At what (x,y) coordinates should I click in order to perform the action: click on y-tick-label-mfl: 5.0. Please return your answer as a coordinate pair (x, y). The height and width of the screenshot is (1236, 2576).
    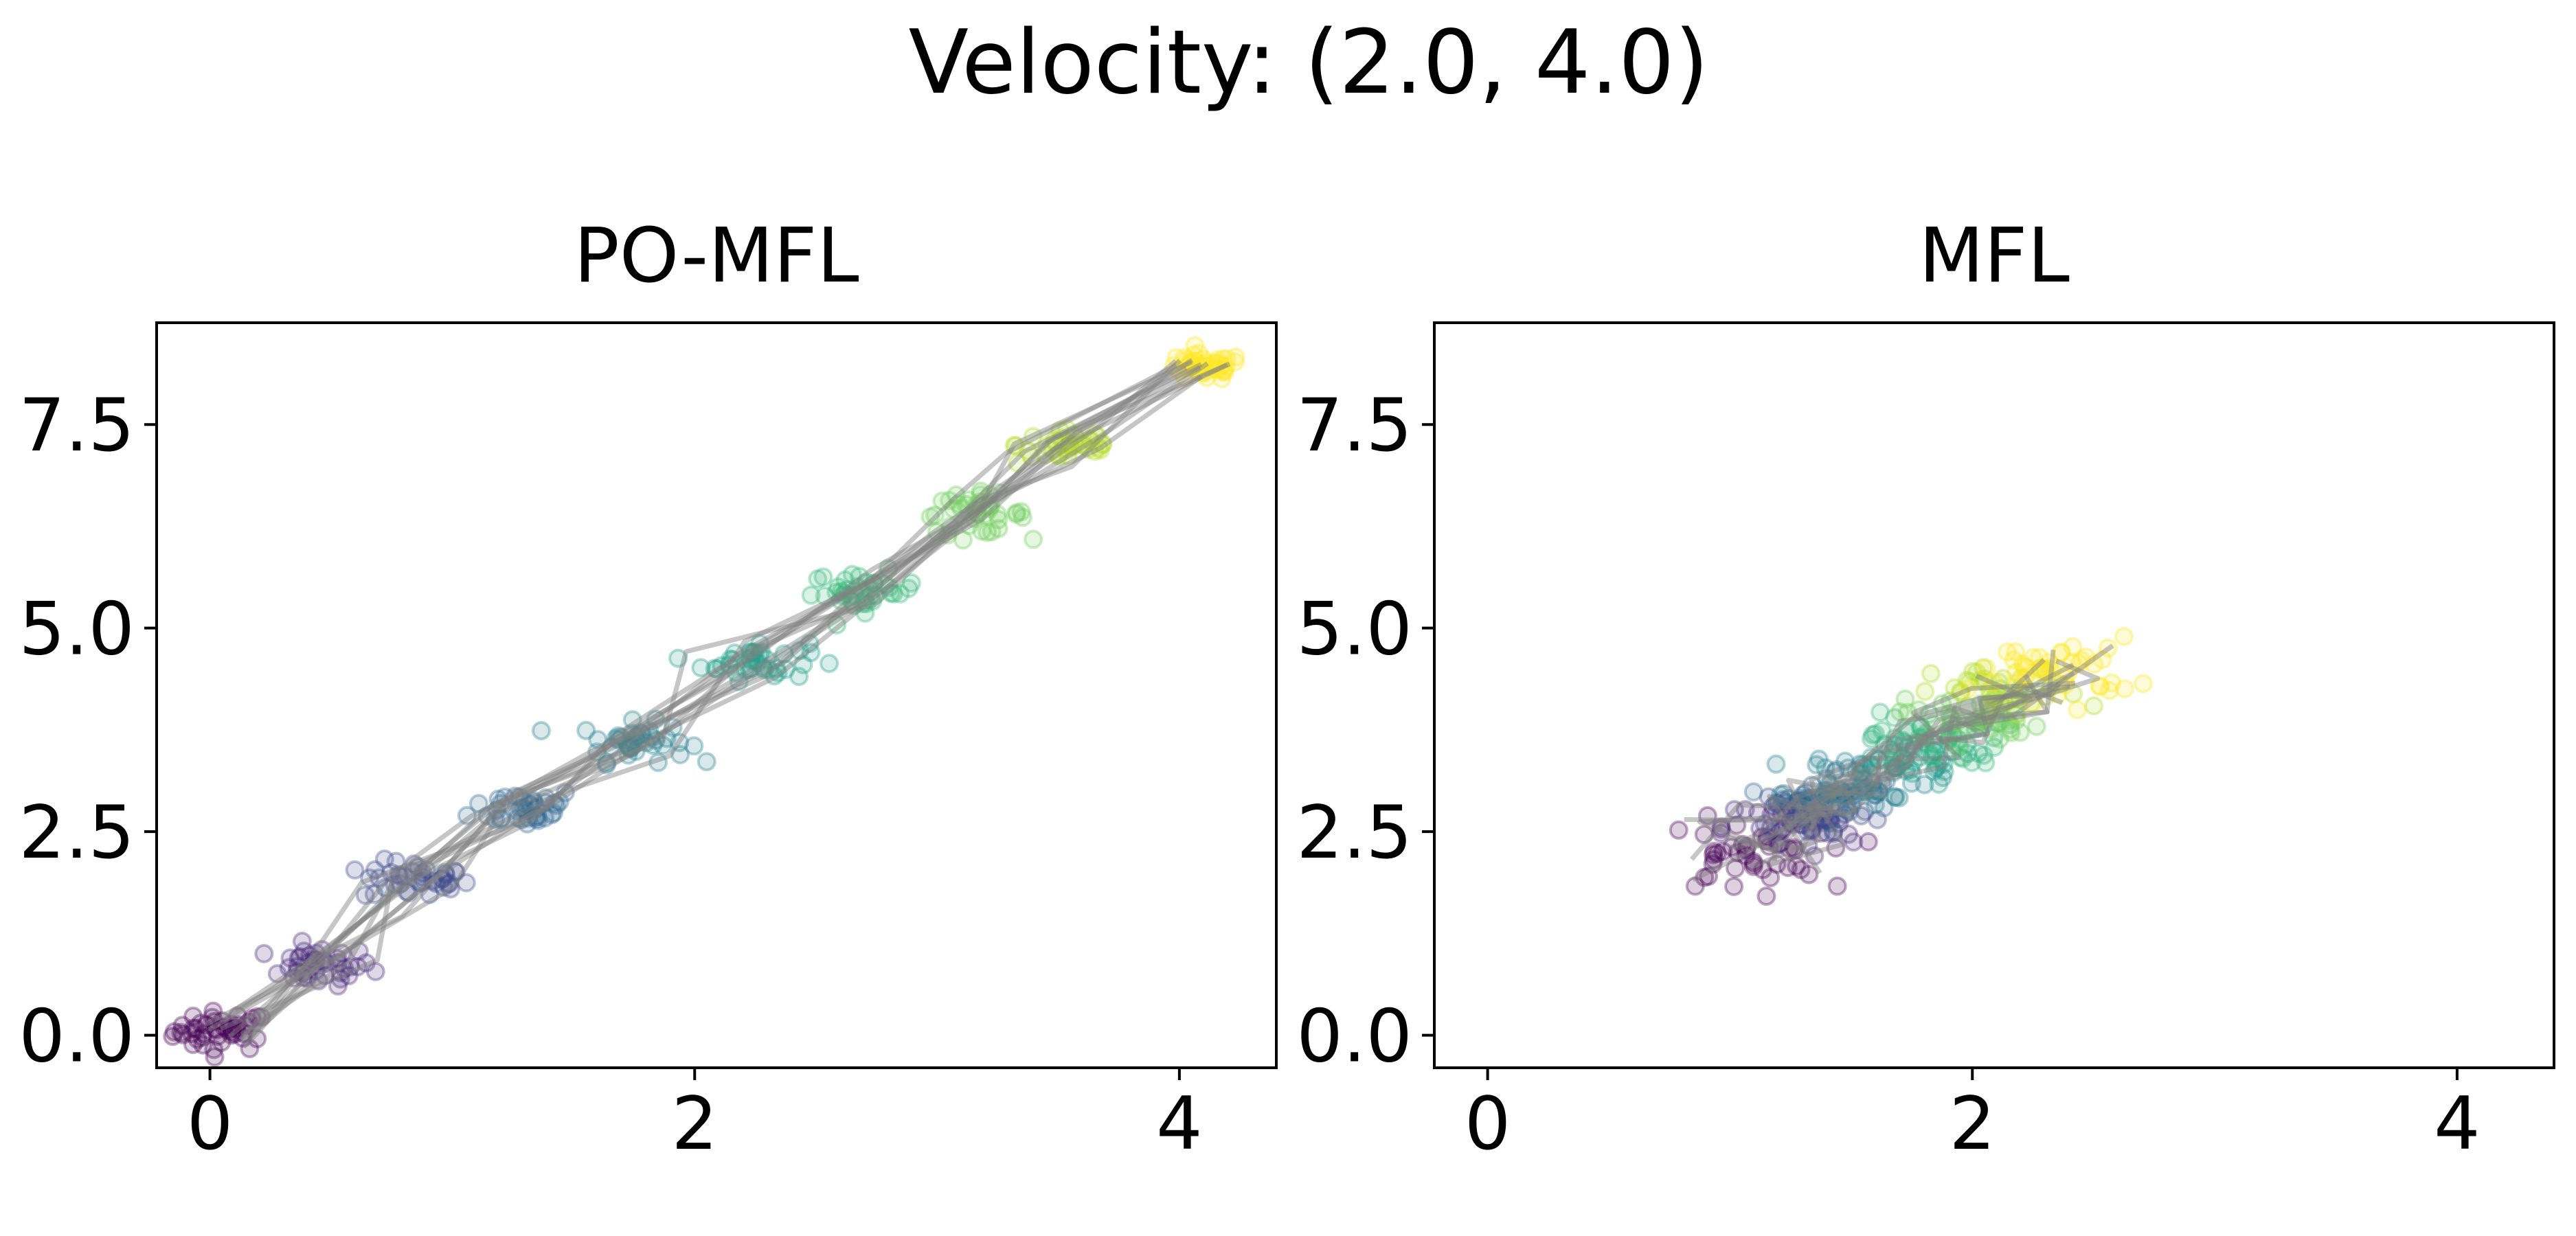
    Looking at the image, I should click on (1354, 629).